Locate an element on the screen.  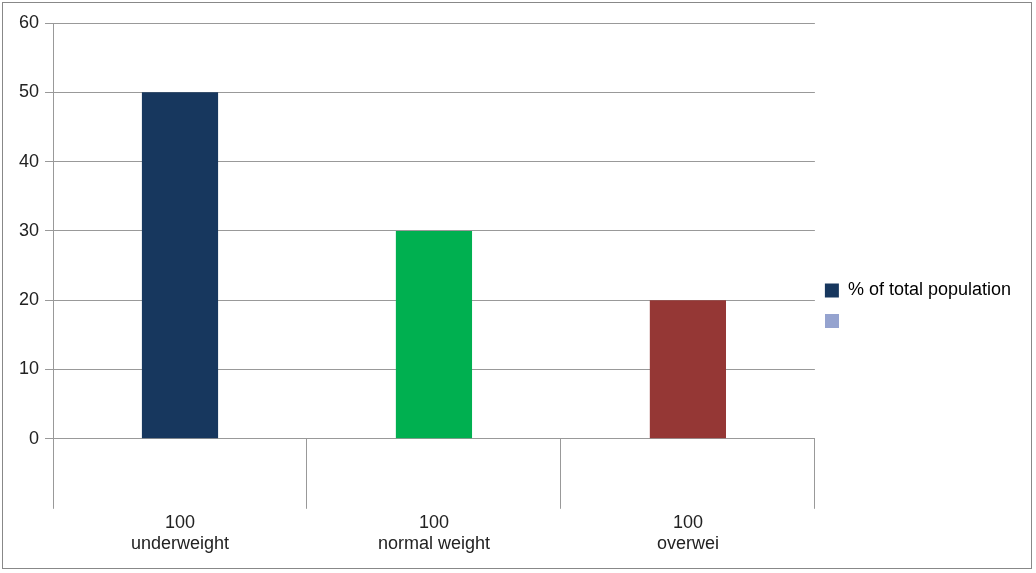
y-tick-label: 30 is located at coordinates (29, 229).